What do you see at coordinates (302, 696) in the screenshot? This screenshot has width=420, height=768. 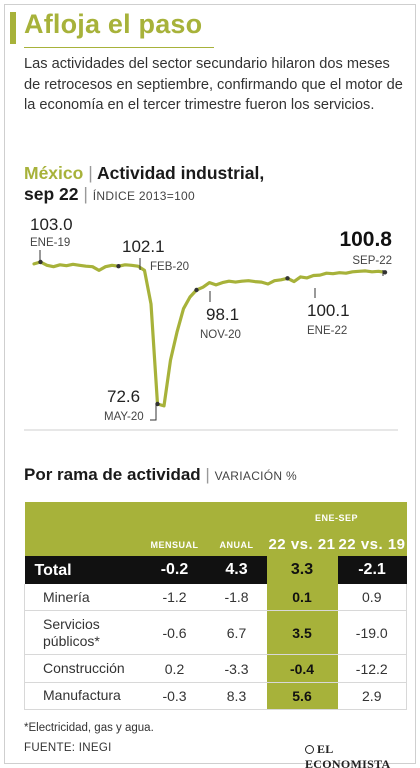 I see `cell-22-vs-21: 5.6` at bounding box center [302, 696].